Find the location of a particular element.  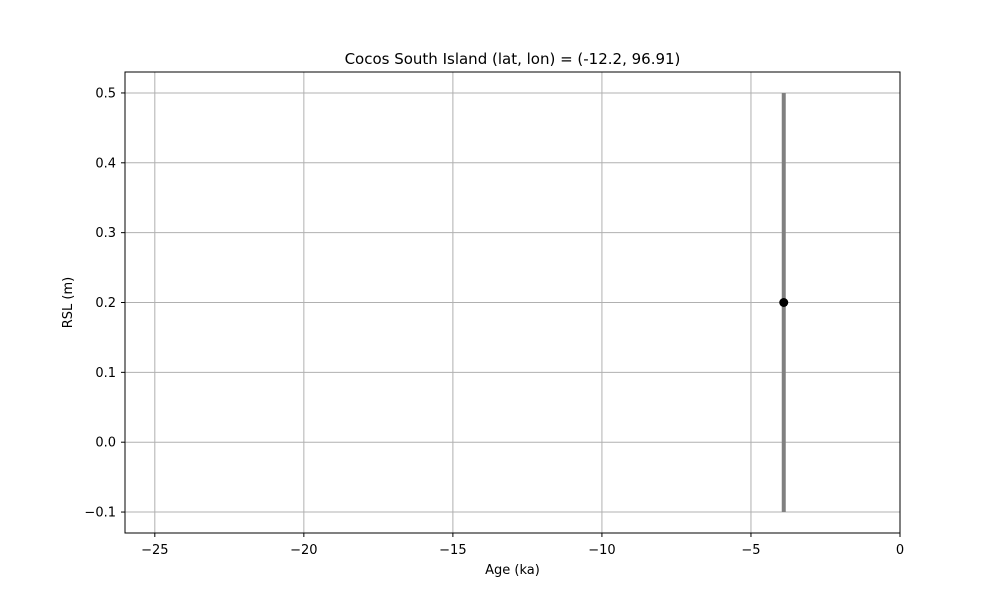

x-tick-label: −20 is located at coordinates (303, 550).